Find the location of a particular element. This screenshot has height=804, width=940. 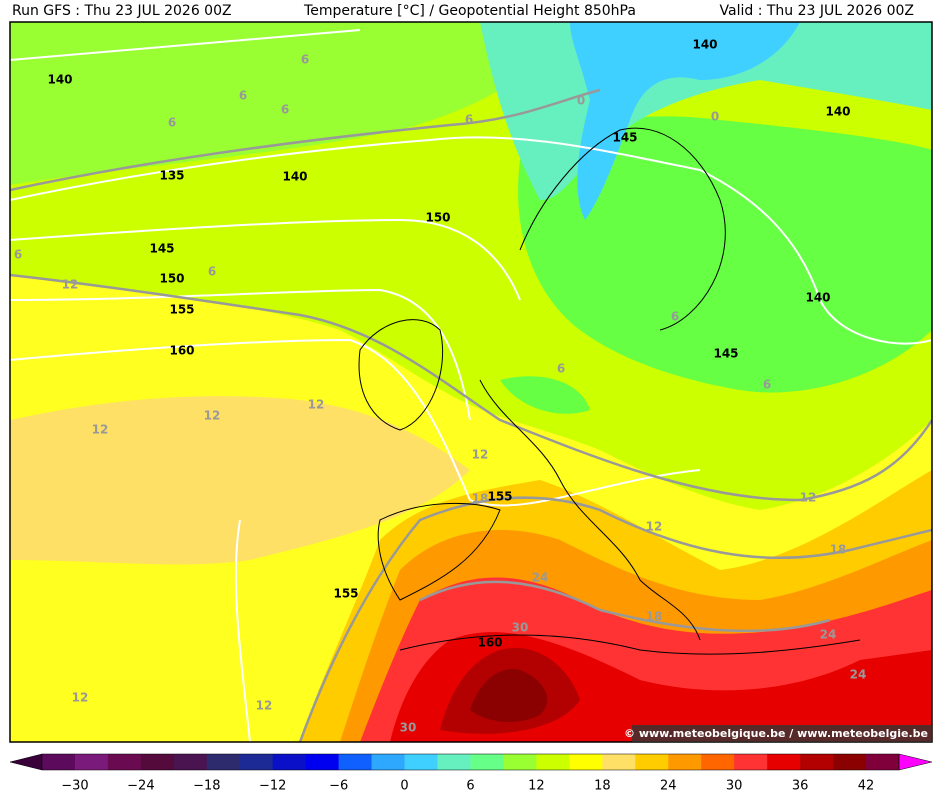

height-label: 135 is located at coordinates (171, 176).